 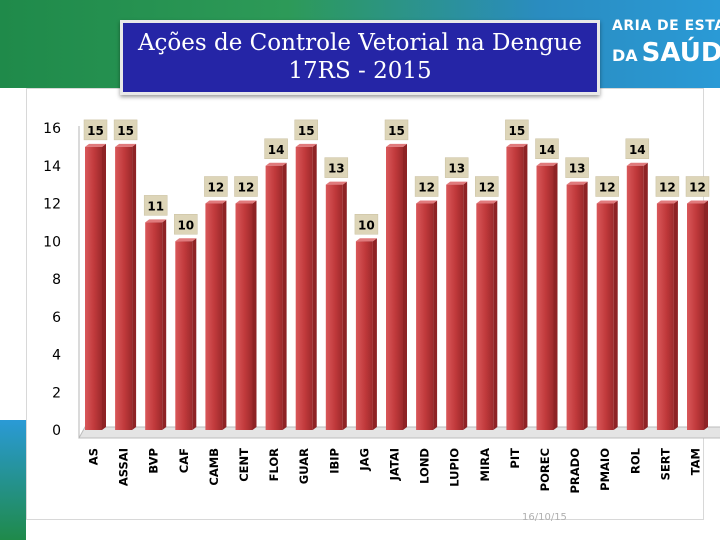 I want to click on y-tick-label-8: 8, so click(x=56, y=280).